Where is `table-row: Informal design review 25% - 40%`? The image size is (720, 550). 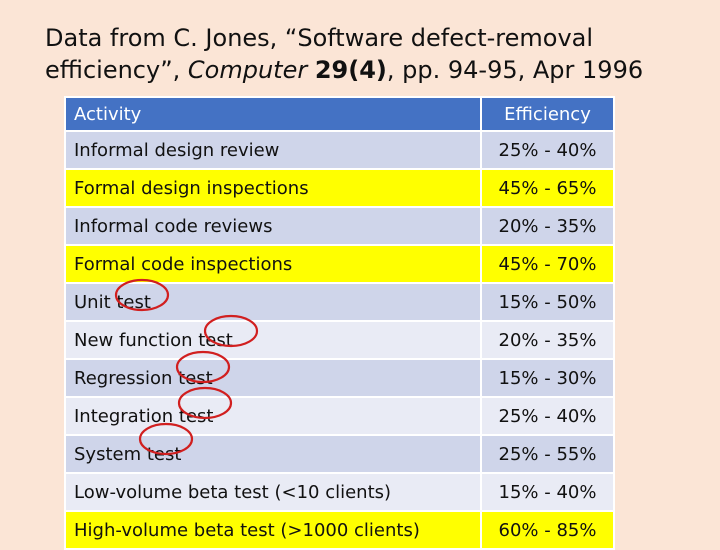 table-row: Informal design review 25% - 40% is located at coordinates (339, 150).